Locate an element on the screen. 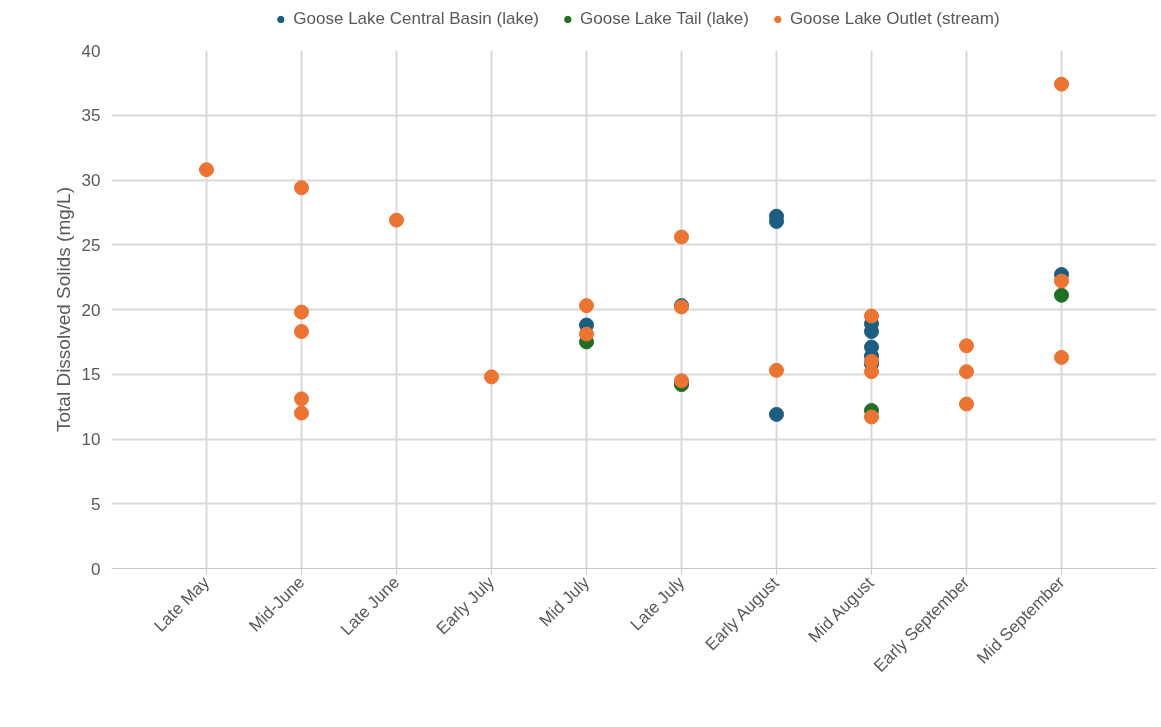  y-tick-label: 25 is located at coordinates (91, 245).